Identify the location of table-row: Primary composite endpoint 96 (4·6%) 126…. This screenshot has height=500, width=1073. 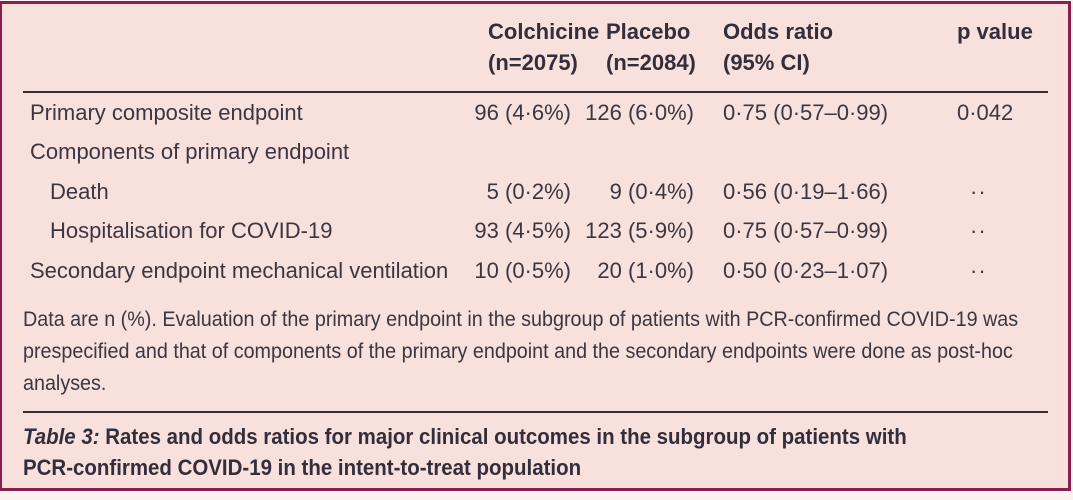
(535, 113).